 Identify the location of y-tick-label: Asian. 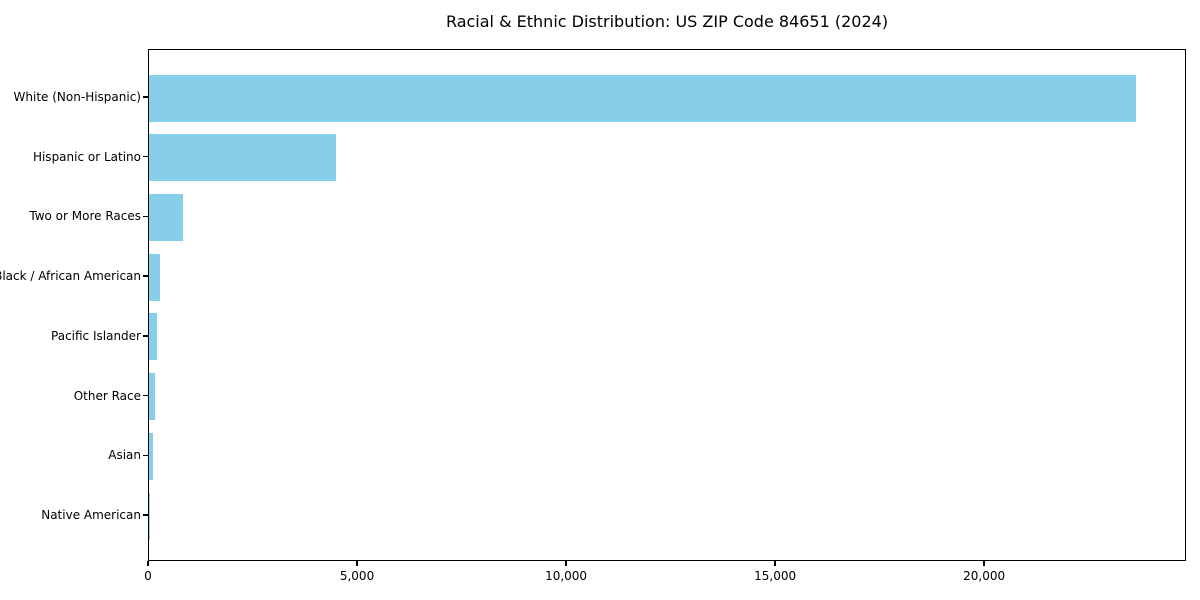
(124, 455).